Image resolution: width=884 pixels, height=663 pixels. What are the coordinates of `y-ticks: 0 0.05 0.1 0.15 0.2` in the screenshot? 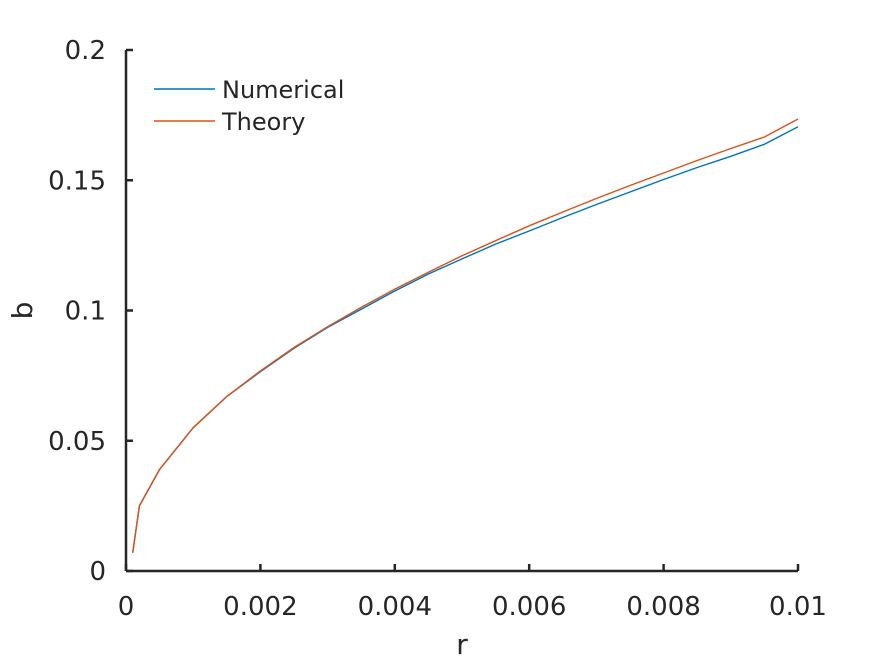 It's located at (90, 311).